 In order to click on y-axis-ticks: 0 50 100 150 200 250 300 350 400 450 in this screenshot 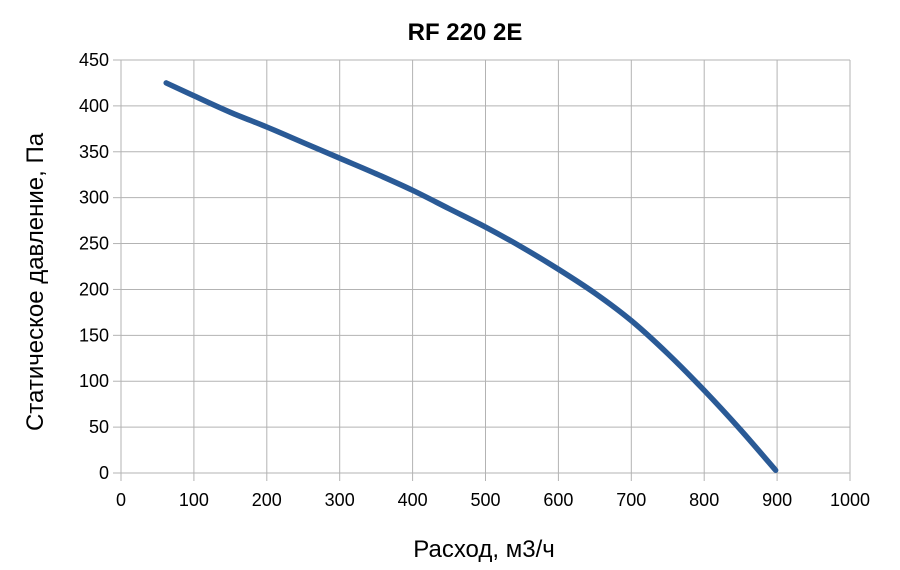, I will do `click(94, 266)`.